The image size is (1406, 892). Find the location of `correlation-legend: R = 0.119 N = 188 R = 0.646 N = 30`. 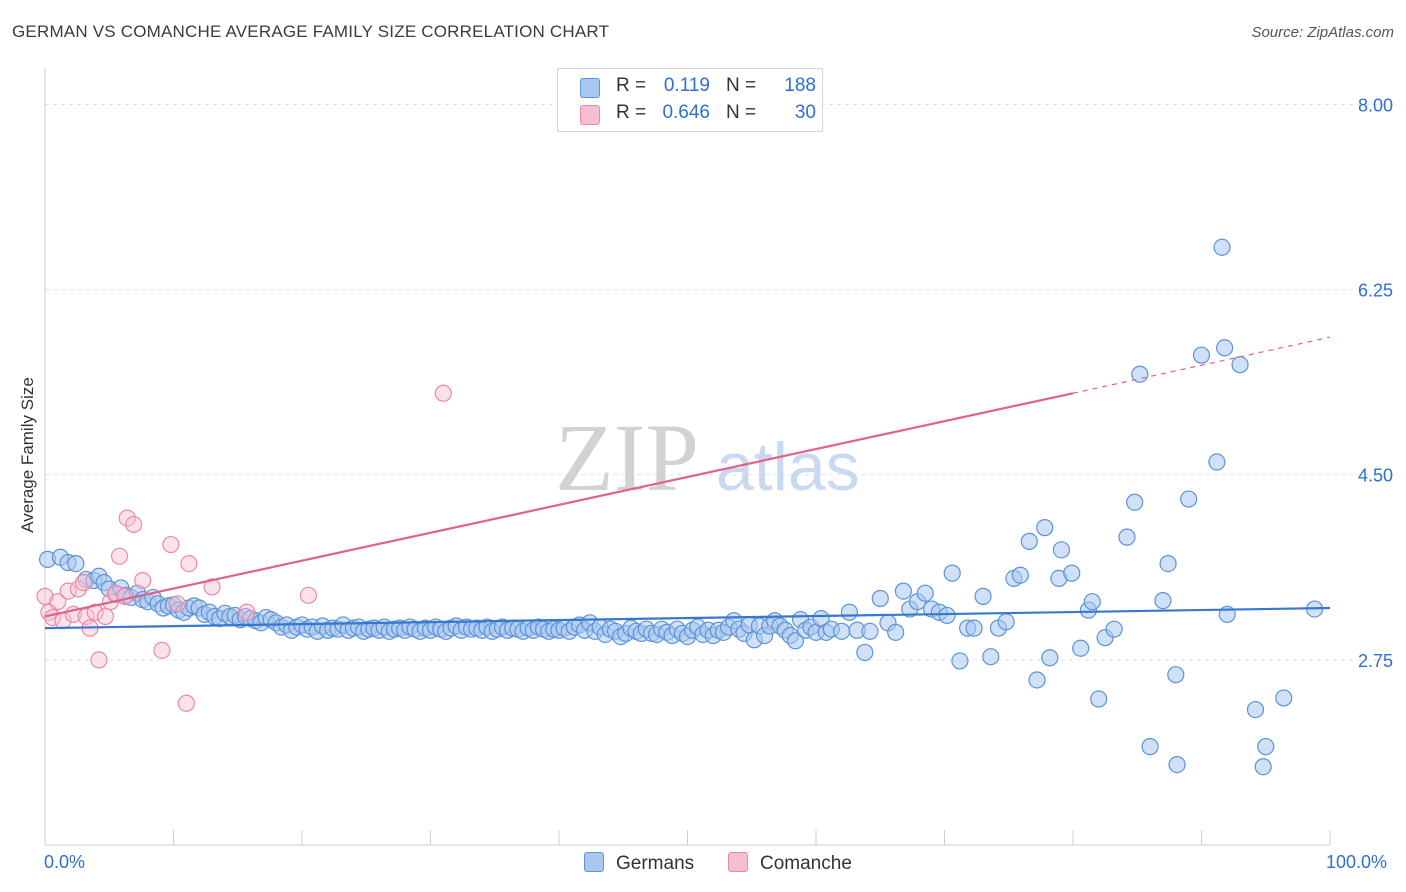

correlation-legend: R = 0.119 N = 188 R = 0.646 N = 30 is located at coordinates (690, 100).